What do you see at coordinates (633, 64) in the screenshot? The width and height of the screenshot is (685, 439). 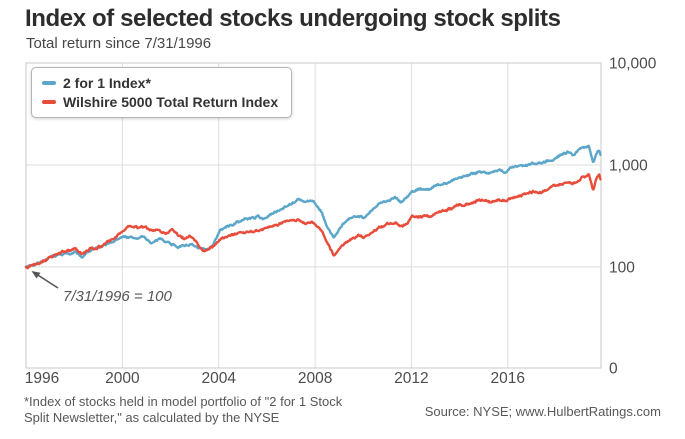 I see `y-tick-label-10,000: 10,000` at bounding box center [633, 64].